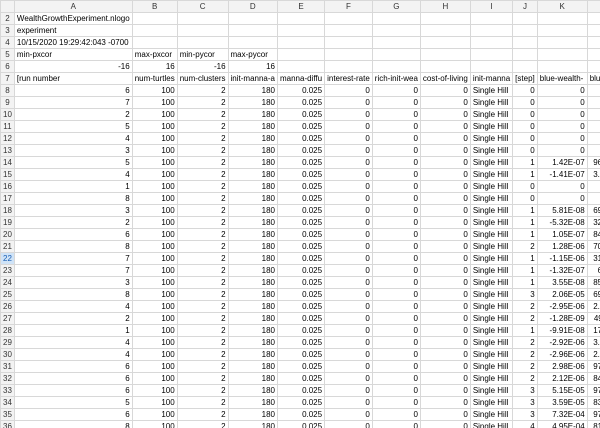  What do you see at coordinates (154, 390) in the screenshot?
I see `cell-b33: 100` at bounding box center [154, 390].